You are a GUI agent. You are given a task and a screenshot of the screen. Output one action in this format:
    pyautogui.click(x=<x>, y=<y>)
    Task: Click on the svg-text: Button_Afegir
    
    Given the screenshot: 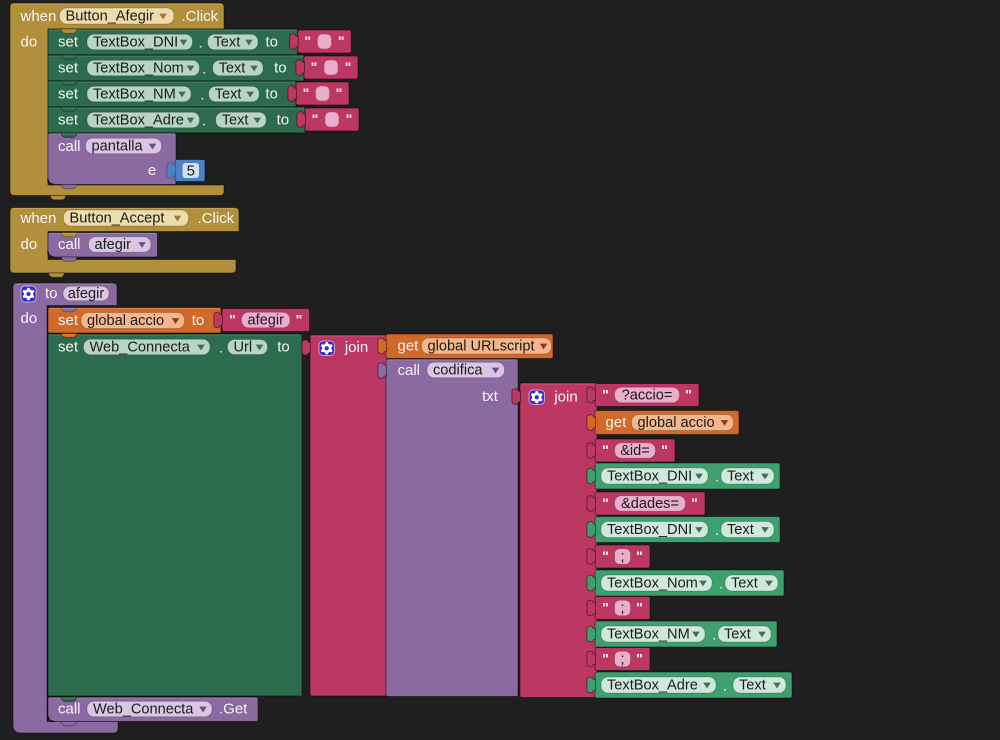 What is the action you would take?
    pyautogui.click(x=110, y=17)
    